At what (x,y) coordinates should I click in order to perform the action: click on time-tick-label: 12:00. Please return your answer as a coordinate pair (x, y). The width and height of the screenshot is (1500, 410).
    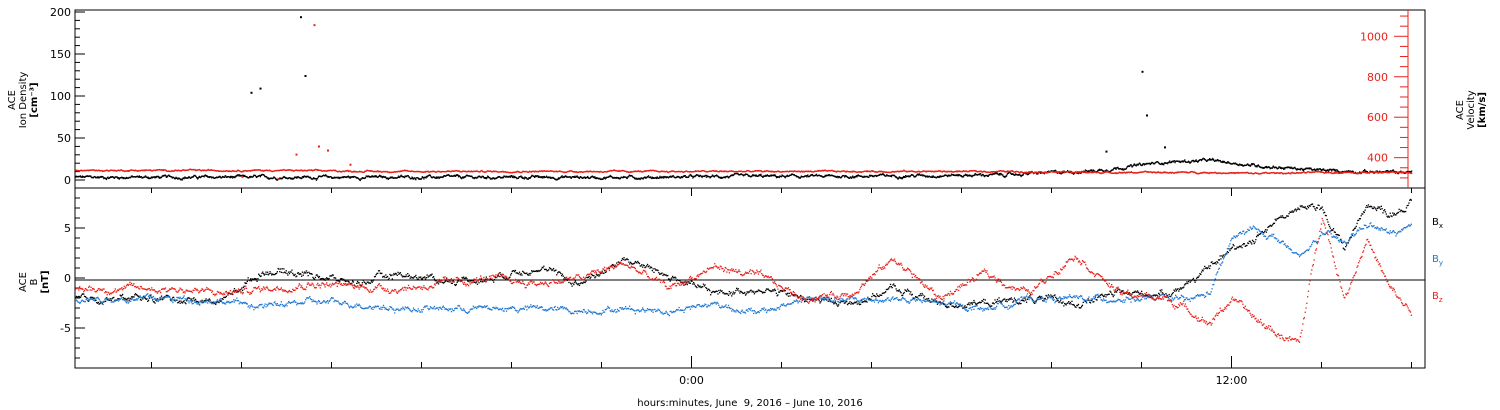
    Looking at the image, I should click on (1232, 380).